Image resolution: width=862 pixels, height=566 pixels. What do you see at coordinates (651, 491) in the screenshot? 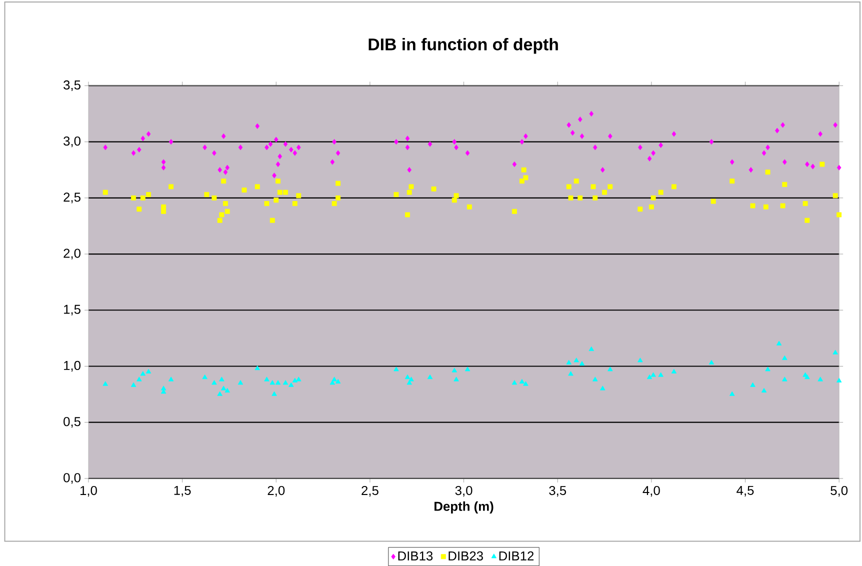
I see `x-tick-label: 4,0` at bounding box center [651, 491].